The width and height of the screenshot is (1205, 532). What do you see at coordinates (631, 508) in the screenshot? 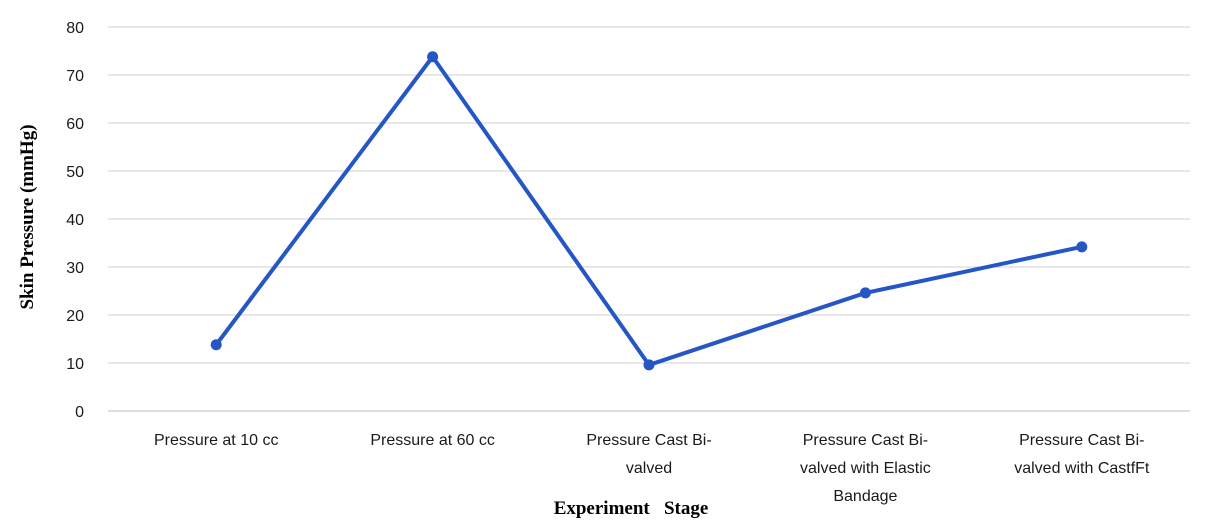
I see `x-axis-title: Experiment Stage` at bounding box center [631, 508].